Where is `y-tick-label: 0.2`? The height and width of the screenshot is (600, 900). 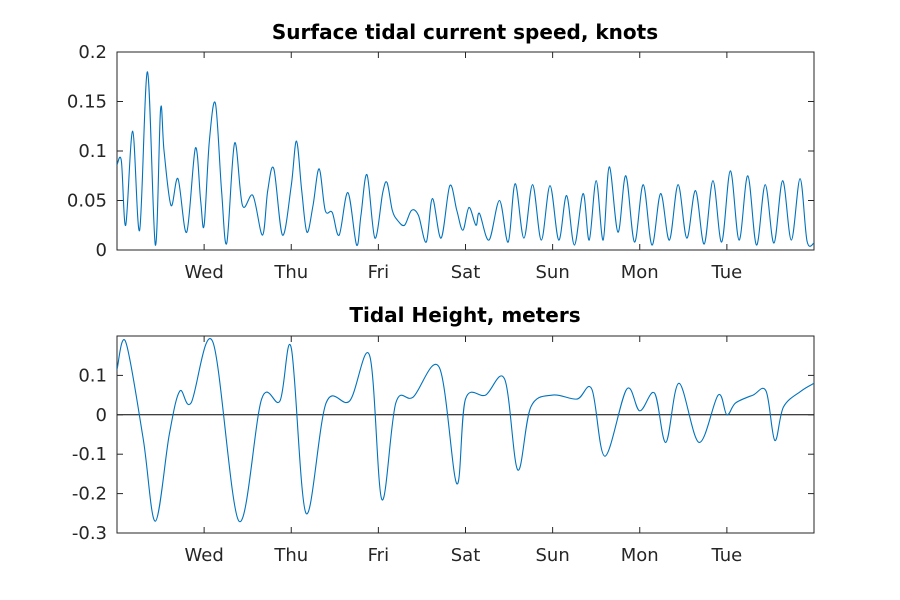
y-tick-label: 0.2 is located at coordinates (92, 52).